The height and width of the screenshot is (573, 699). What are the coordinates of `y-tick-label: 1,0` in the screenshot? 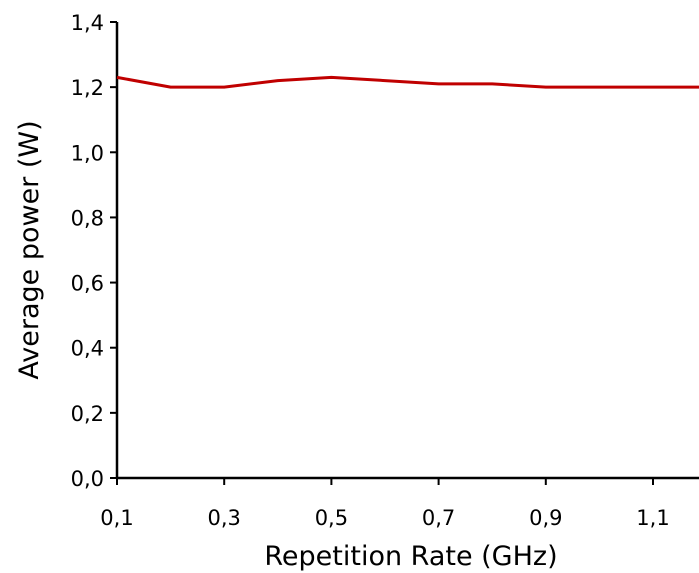 It's located at (87, 153).